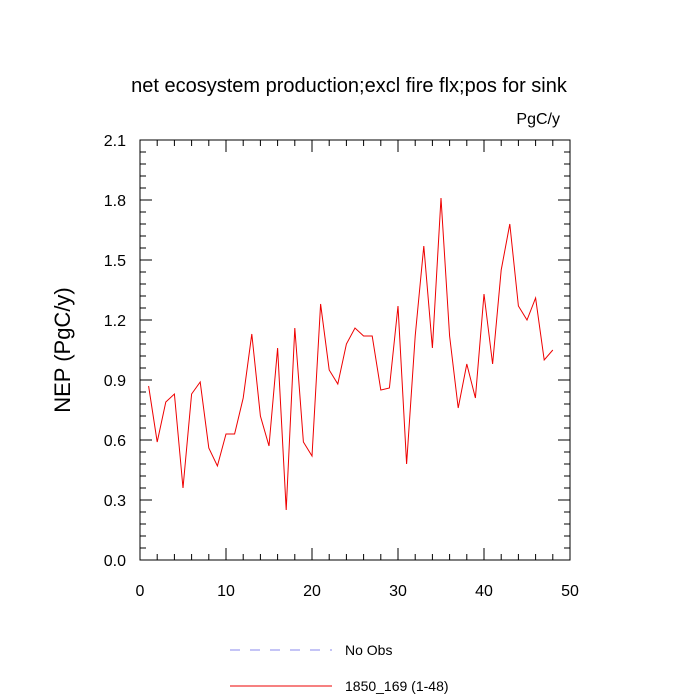  Describe the element at coordinates (312, 591) in the screenshot. I see `x-tick-label: 20` at that location.